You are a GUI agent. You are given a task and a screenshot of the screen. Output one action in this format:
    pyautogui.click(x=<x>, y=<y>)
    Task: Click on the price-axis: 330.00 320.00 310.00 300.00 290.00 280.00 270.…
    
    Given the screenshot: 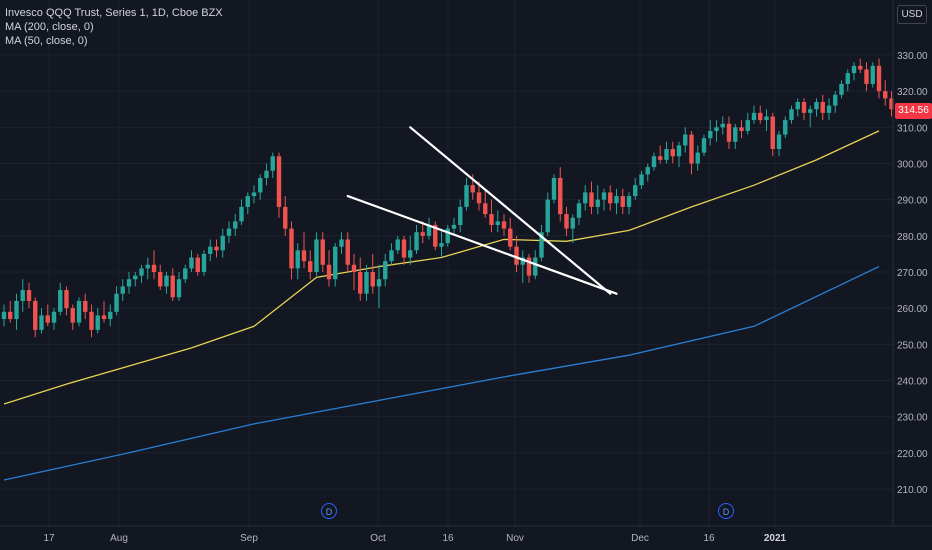 What is the action you would take?
    pyautogui.click(x=912, y=273)
    